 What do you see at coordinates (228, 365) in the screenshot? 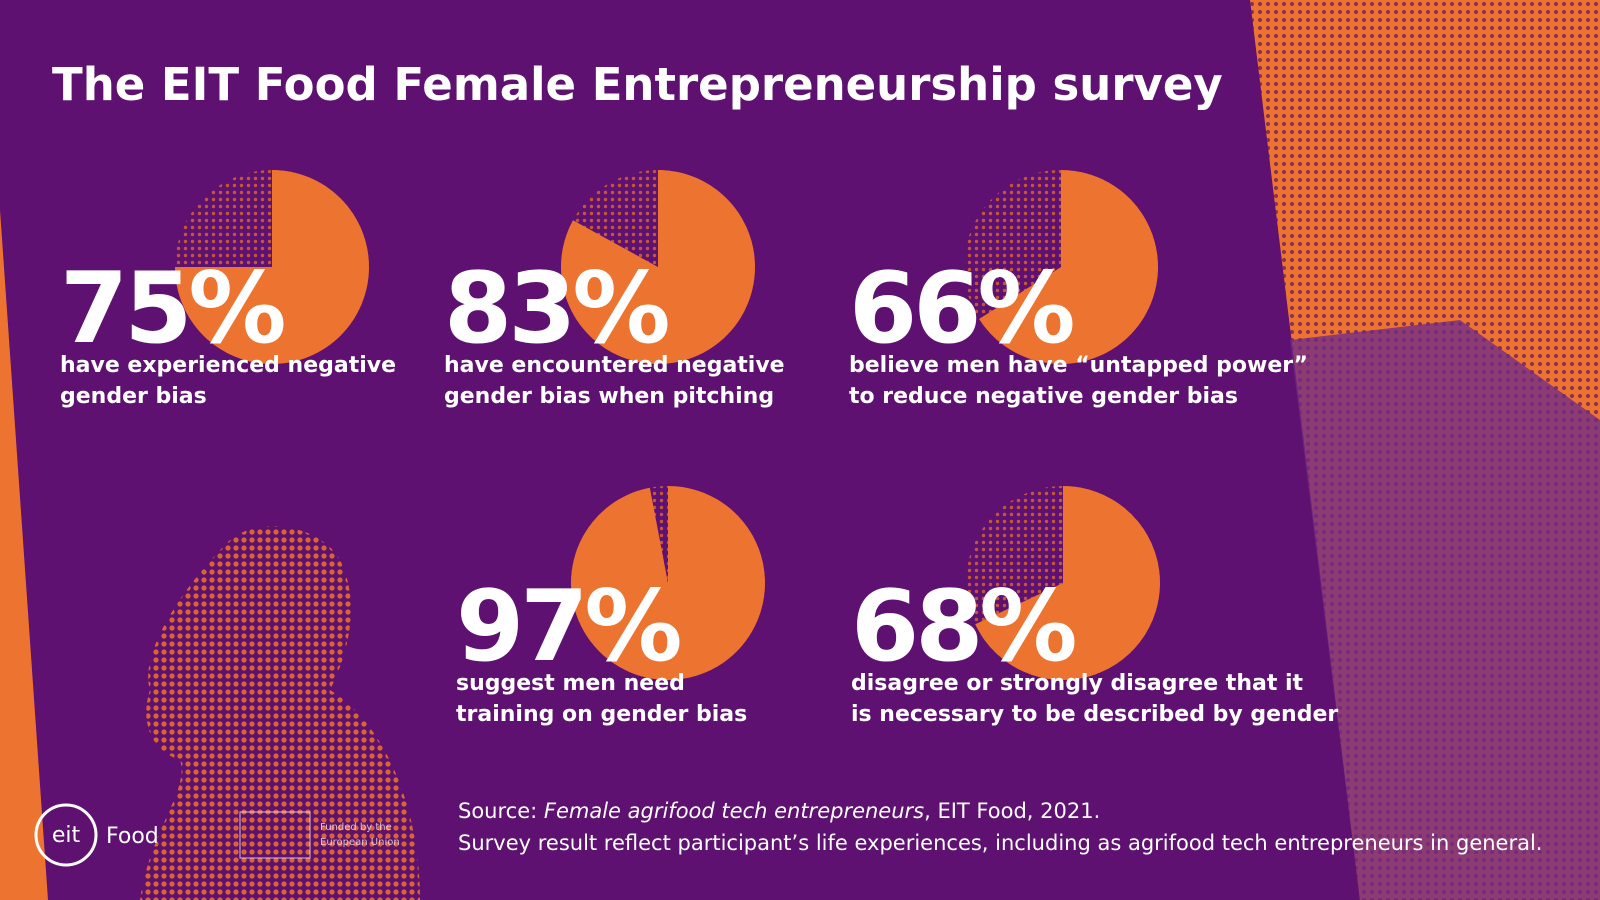
I see `caption: have experienced negative` at bounding box center [228, 365].